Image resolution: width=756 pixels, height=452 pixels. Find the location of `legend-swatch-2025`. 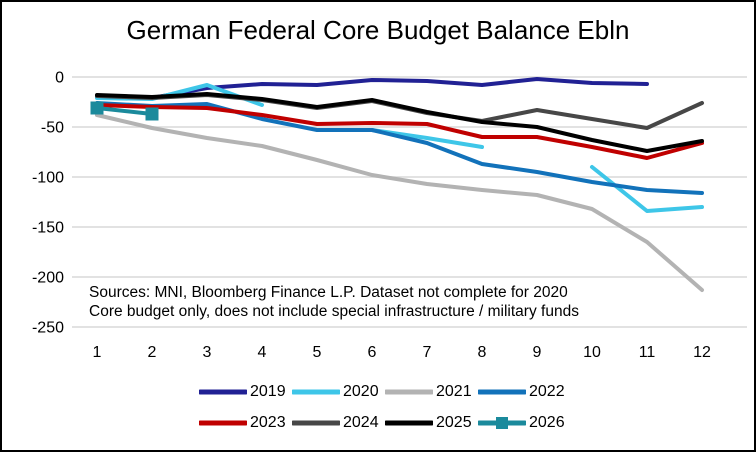

legend-swatch-2025 is located at coordinates (409, 423).